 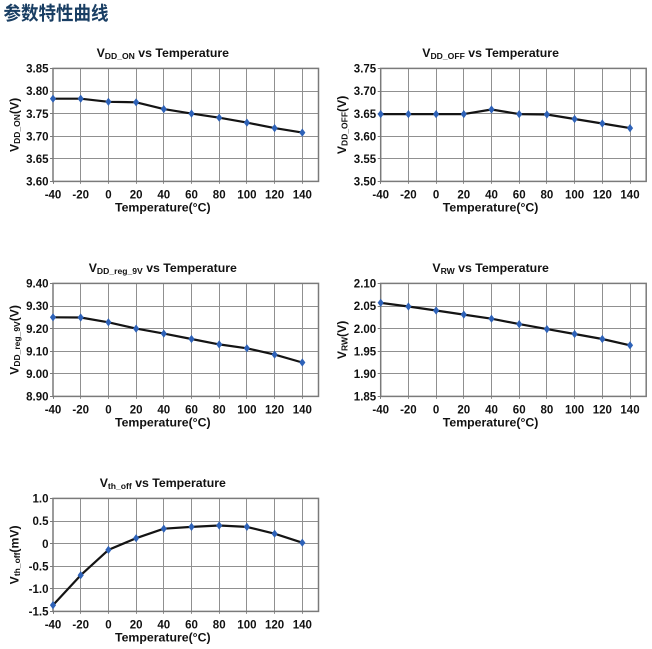 I want to click on svg-text: 3.50, so click(x=365, y=183).